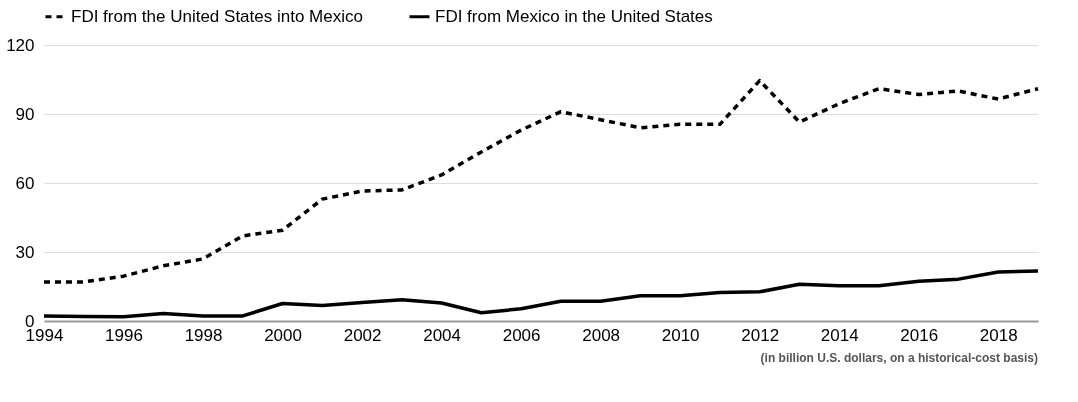  I want to click on legend-label: FDI from Mexico in the United States, so click(574, 16).